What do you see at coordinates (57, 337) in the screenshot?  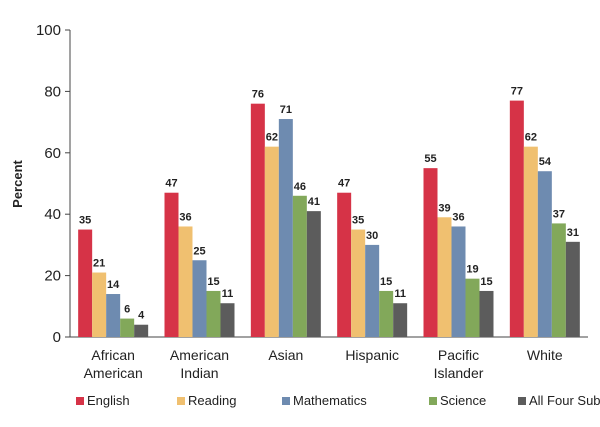 I see `y-tick-label: 0` at bounding box center [57, 337].